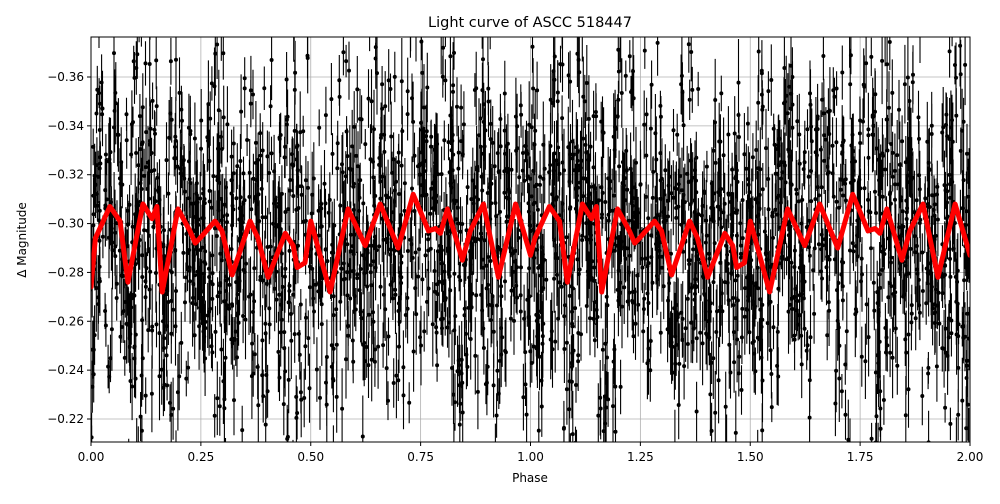 This screenshot has height=504, width=1000. I want to click on x-tick-label: 2.00, so click(970, 457).